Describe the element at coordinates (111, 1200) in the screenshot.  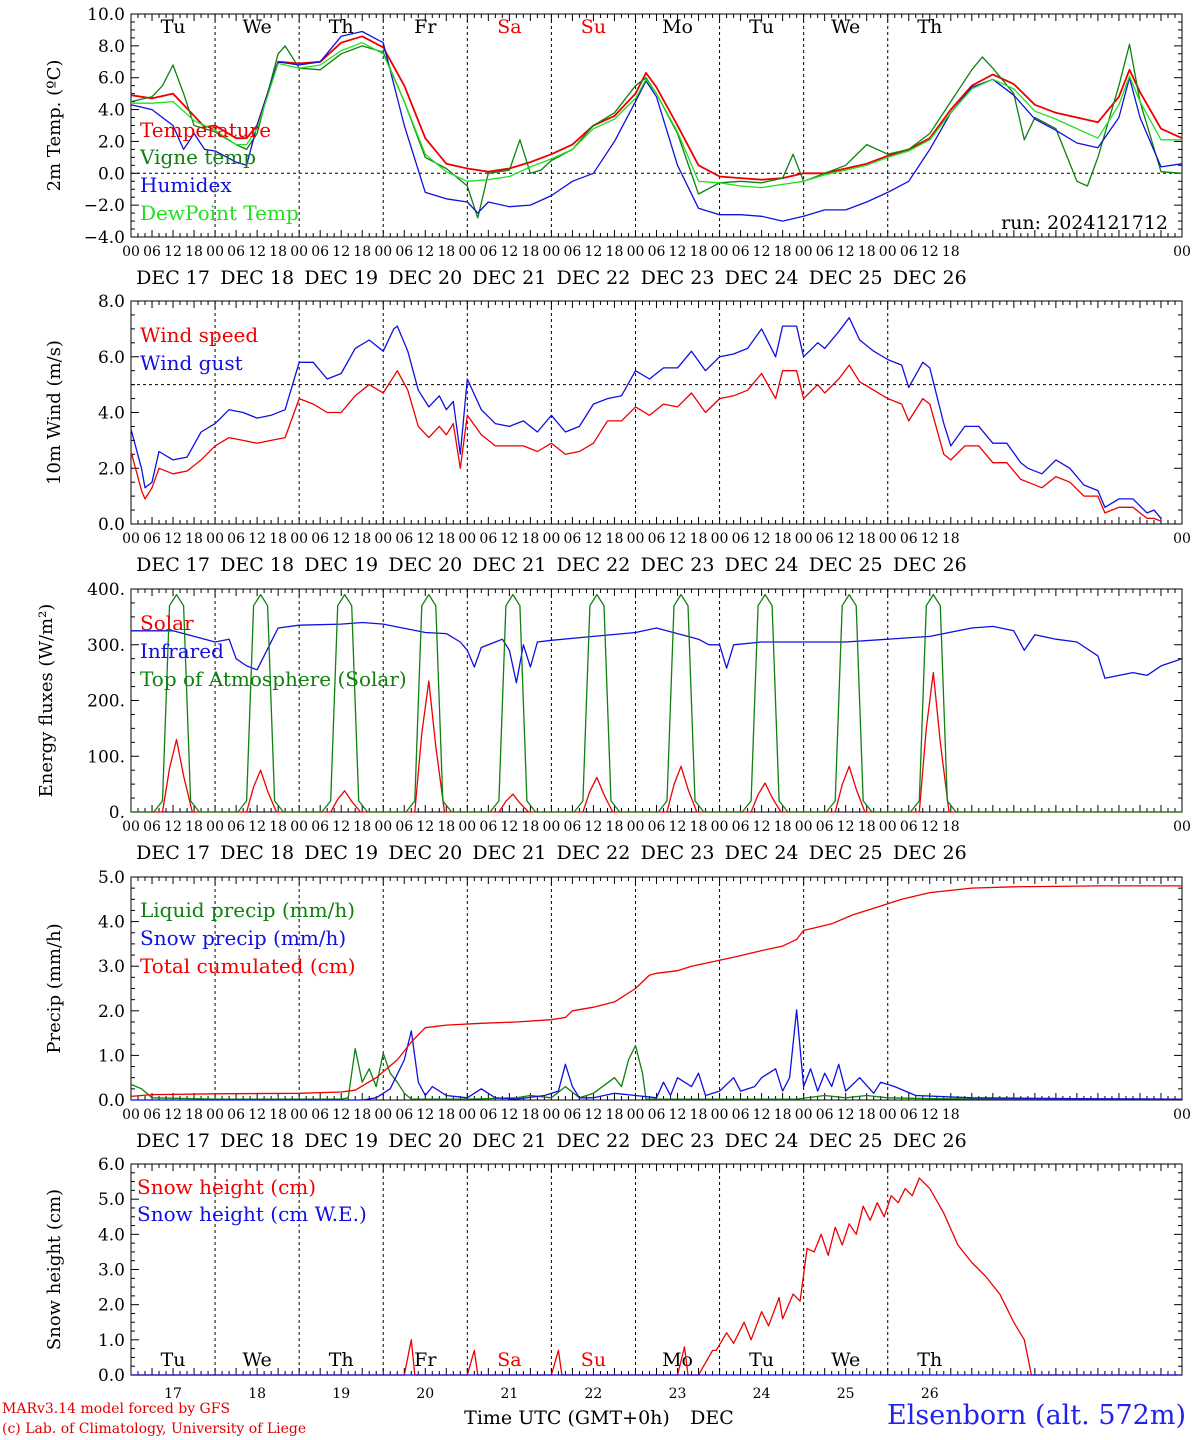
I see `y-tick-label: 5.0` at that location.